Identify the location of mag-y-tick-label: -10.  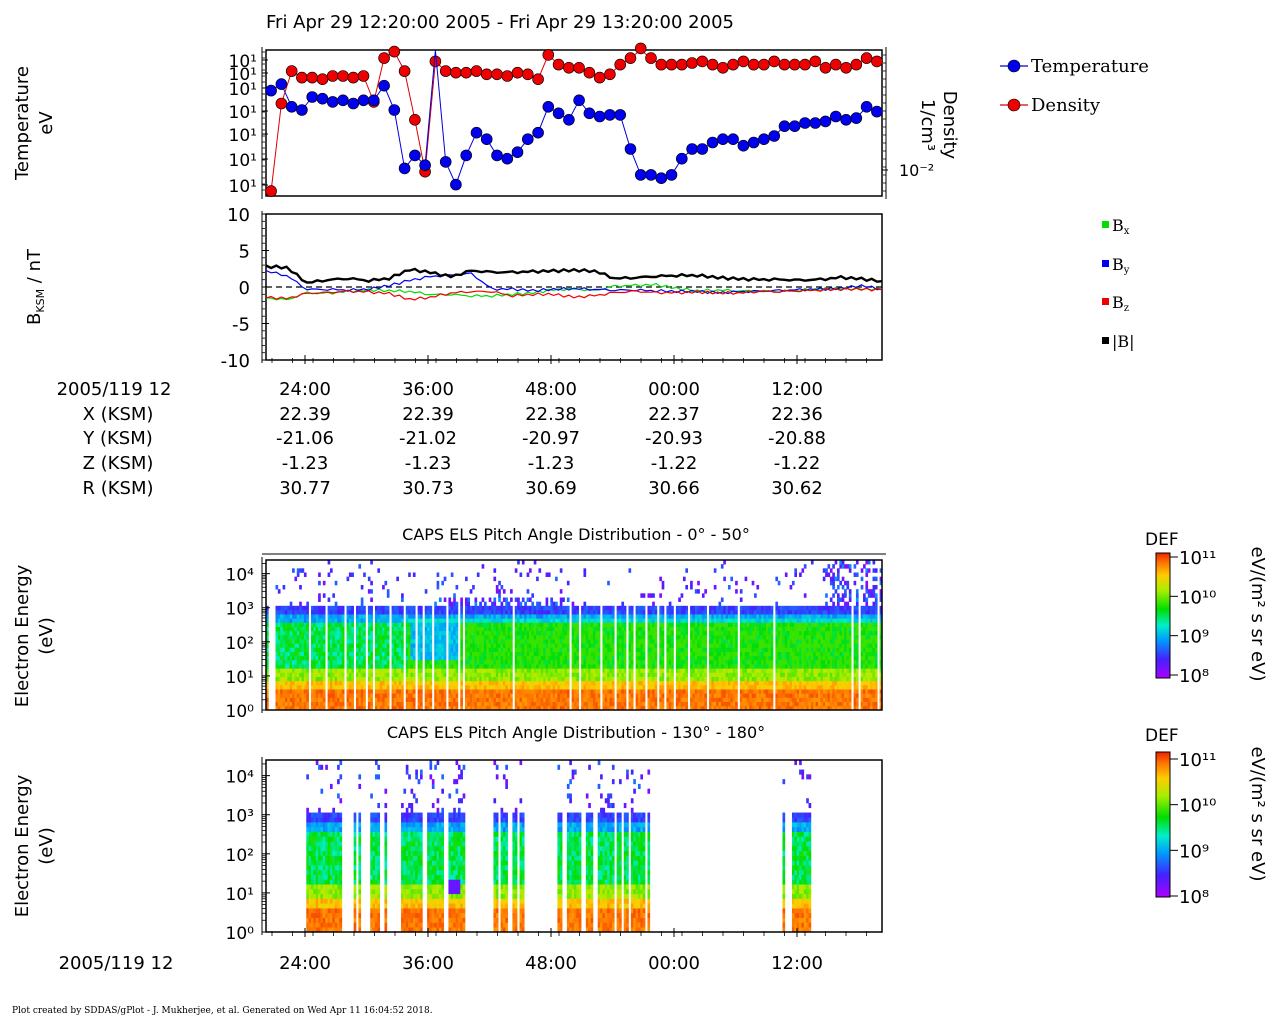
(235, 361).